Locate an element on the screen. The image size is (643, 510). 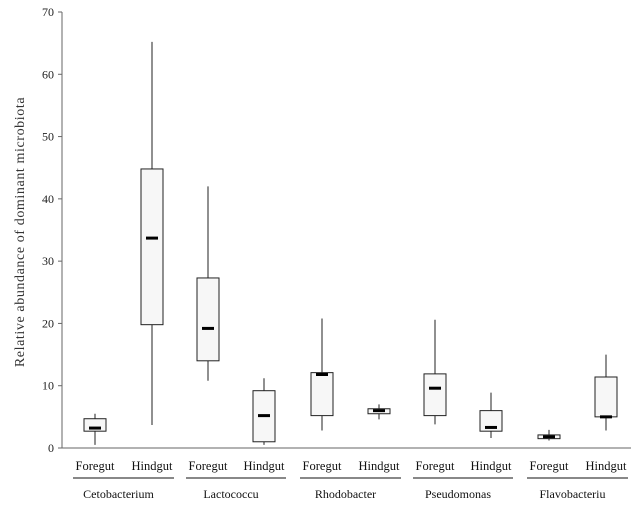
box-flavobacteriu-foregut is located at coordinates (549, 435).